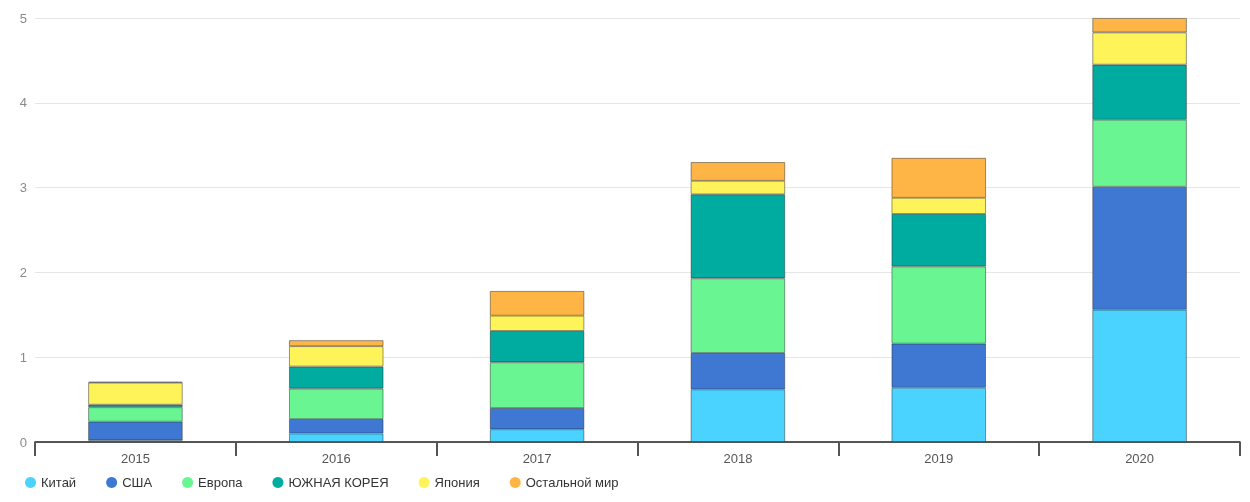  What do you see at coordinates (23, 18) in the screenshot?
I see `y-tick-label: 5` at bounding box center [23, 18].